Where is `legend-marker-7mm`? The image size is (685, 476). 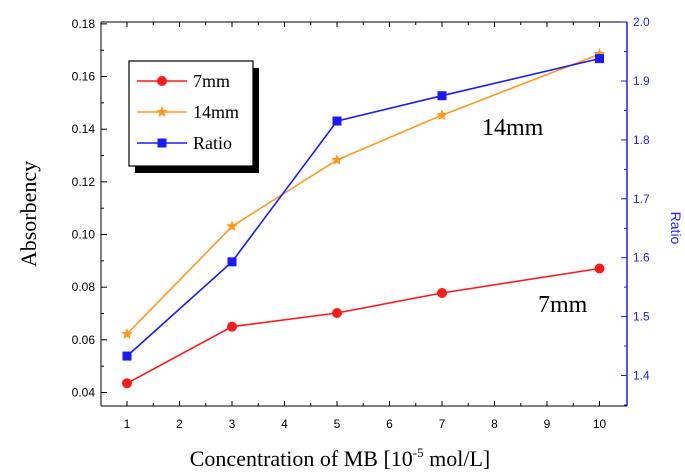
legend-marker-7mm is located at coordinates (162, 81).